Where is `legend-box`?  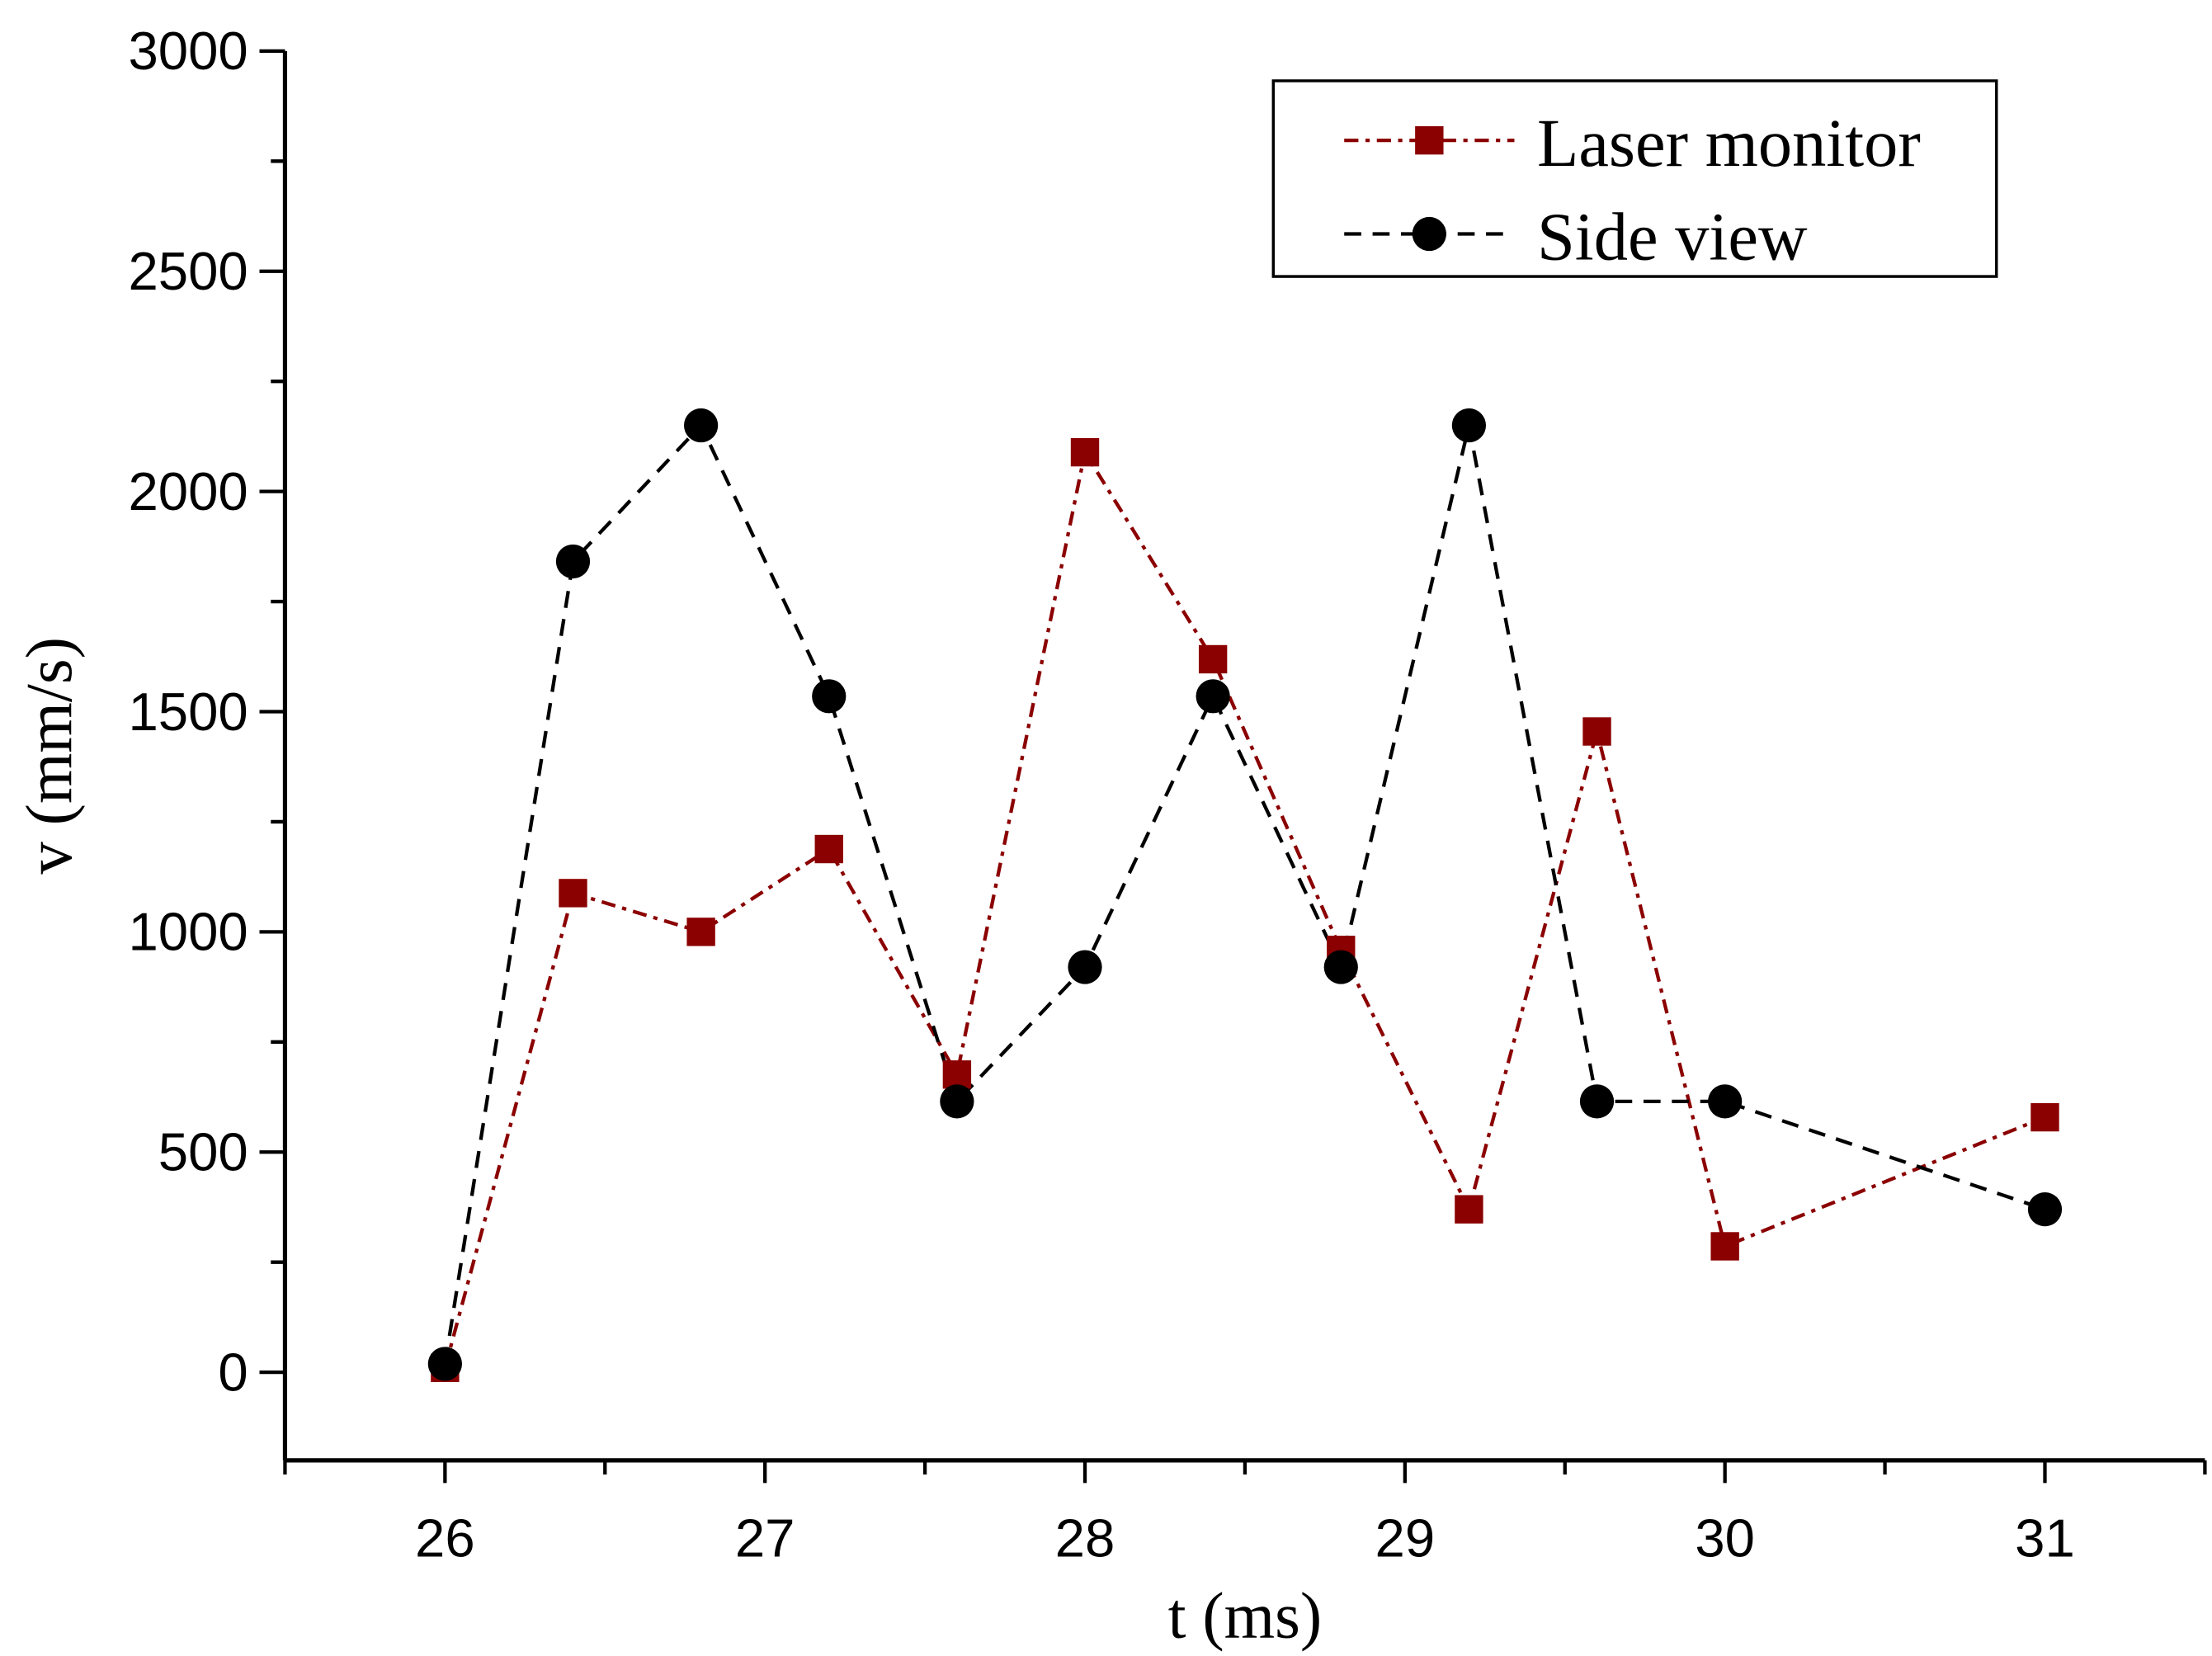
legend-box is located at coordinates (1635, 178).